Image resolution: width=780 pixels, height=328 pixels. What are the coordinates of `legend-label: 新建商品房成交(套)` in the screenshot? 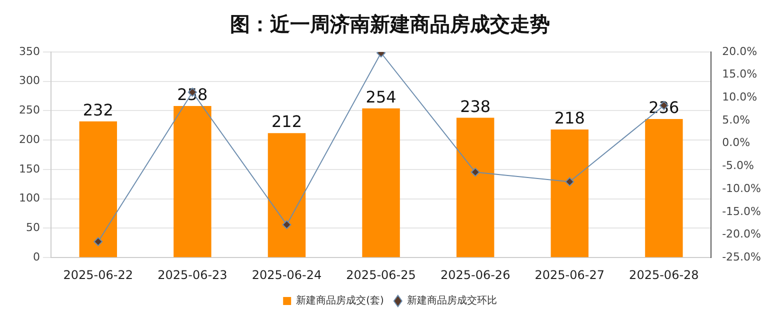 It's located at (340, 300).